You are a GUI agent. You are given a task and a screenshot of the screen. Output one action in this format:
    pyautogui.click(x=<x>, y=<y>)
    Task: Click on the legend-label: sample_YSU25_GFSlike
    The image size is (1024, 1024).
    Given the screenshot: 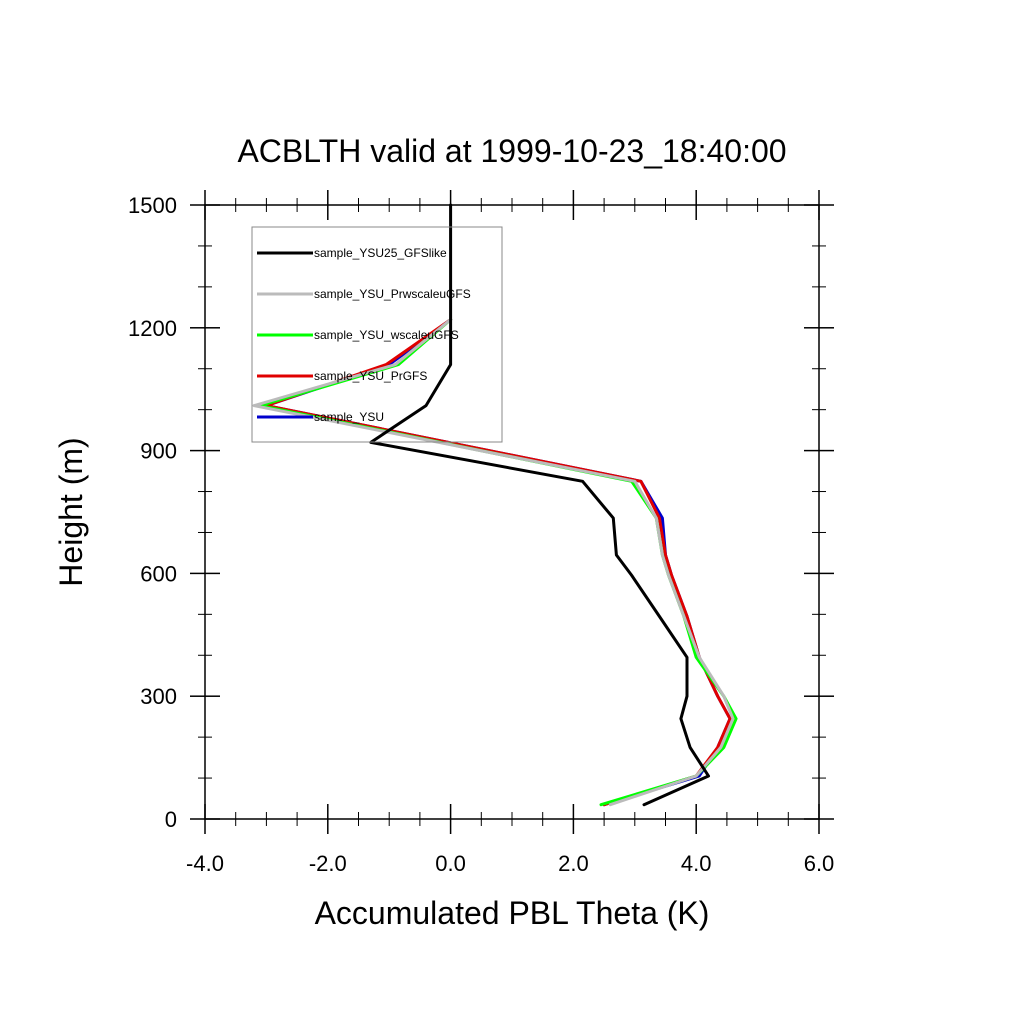 What is the action you would take?
    pyautogui.click(x=380, y=253)
    